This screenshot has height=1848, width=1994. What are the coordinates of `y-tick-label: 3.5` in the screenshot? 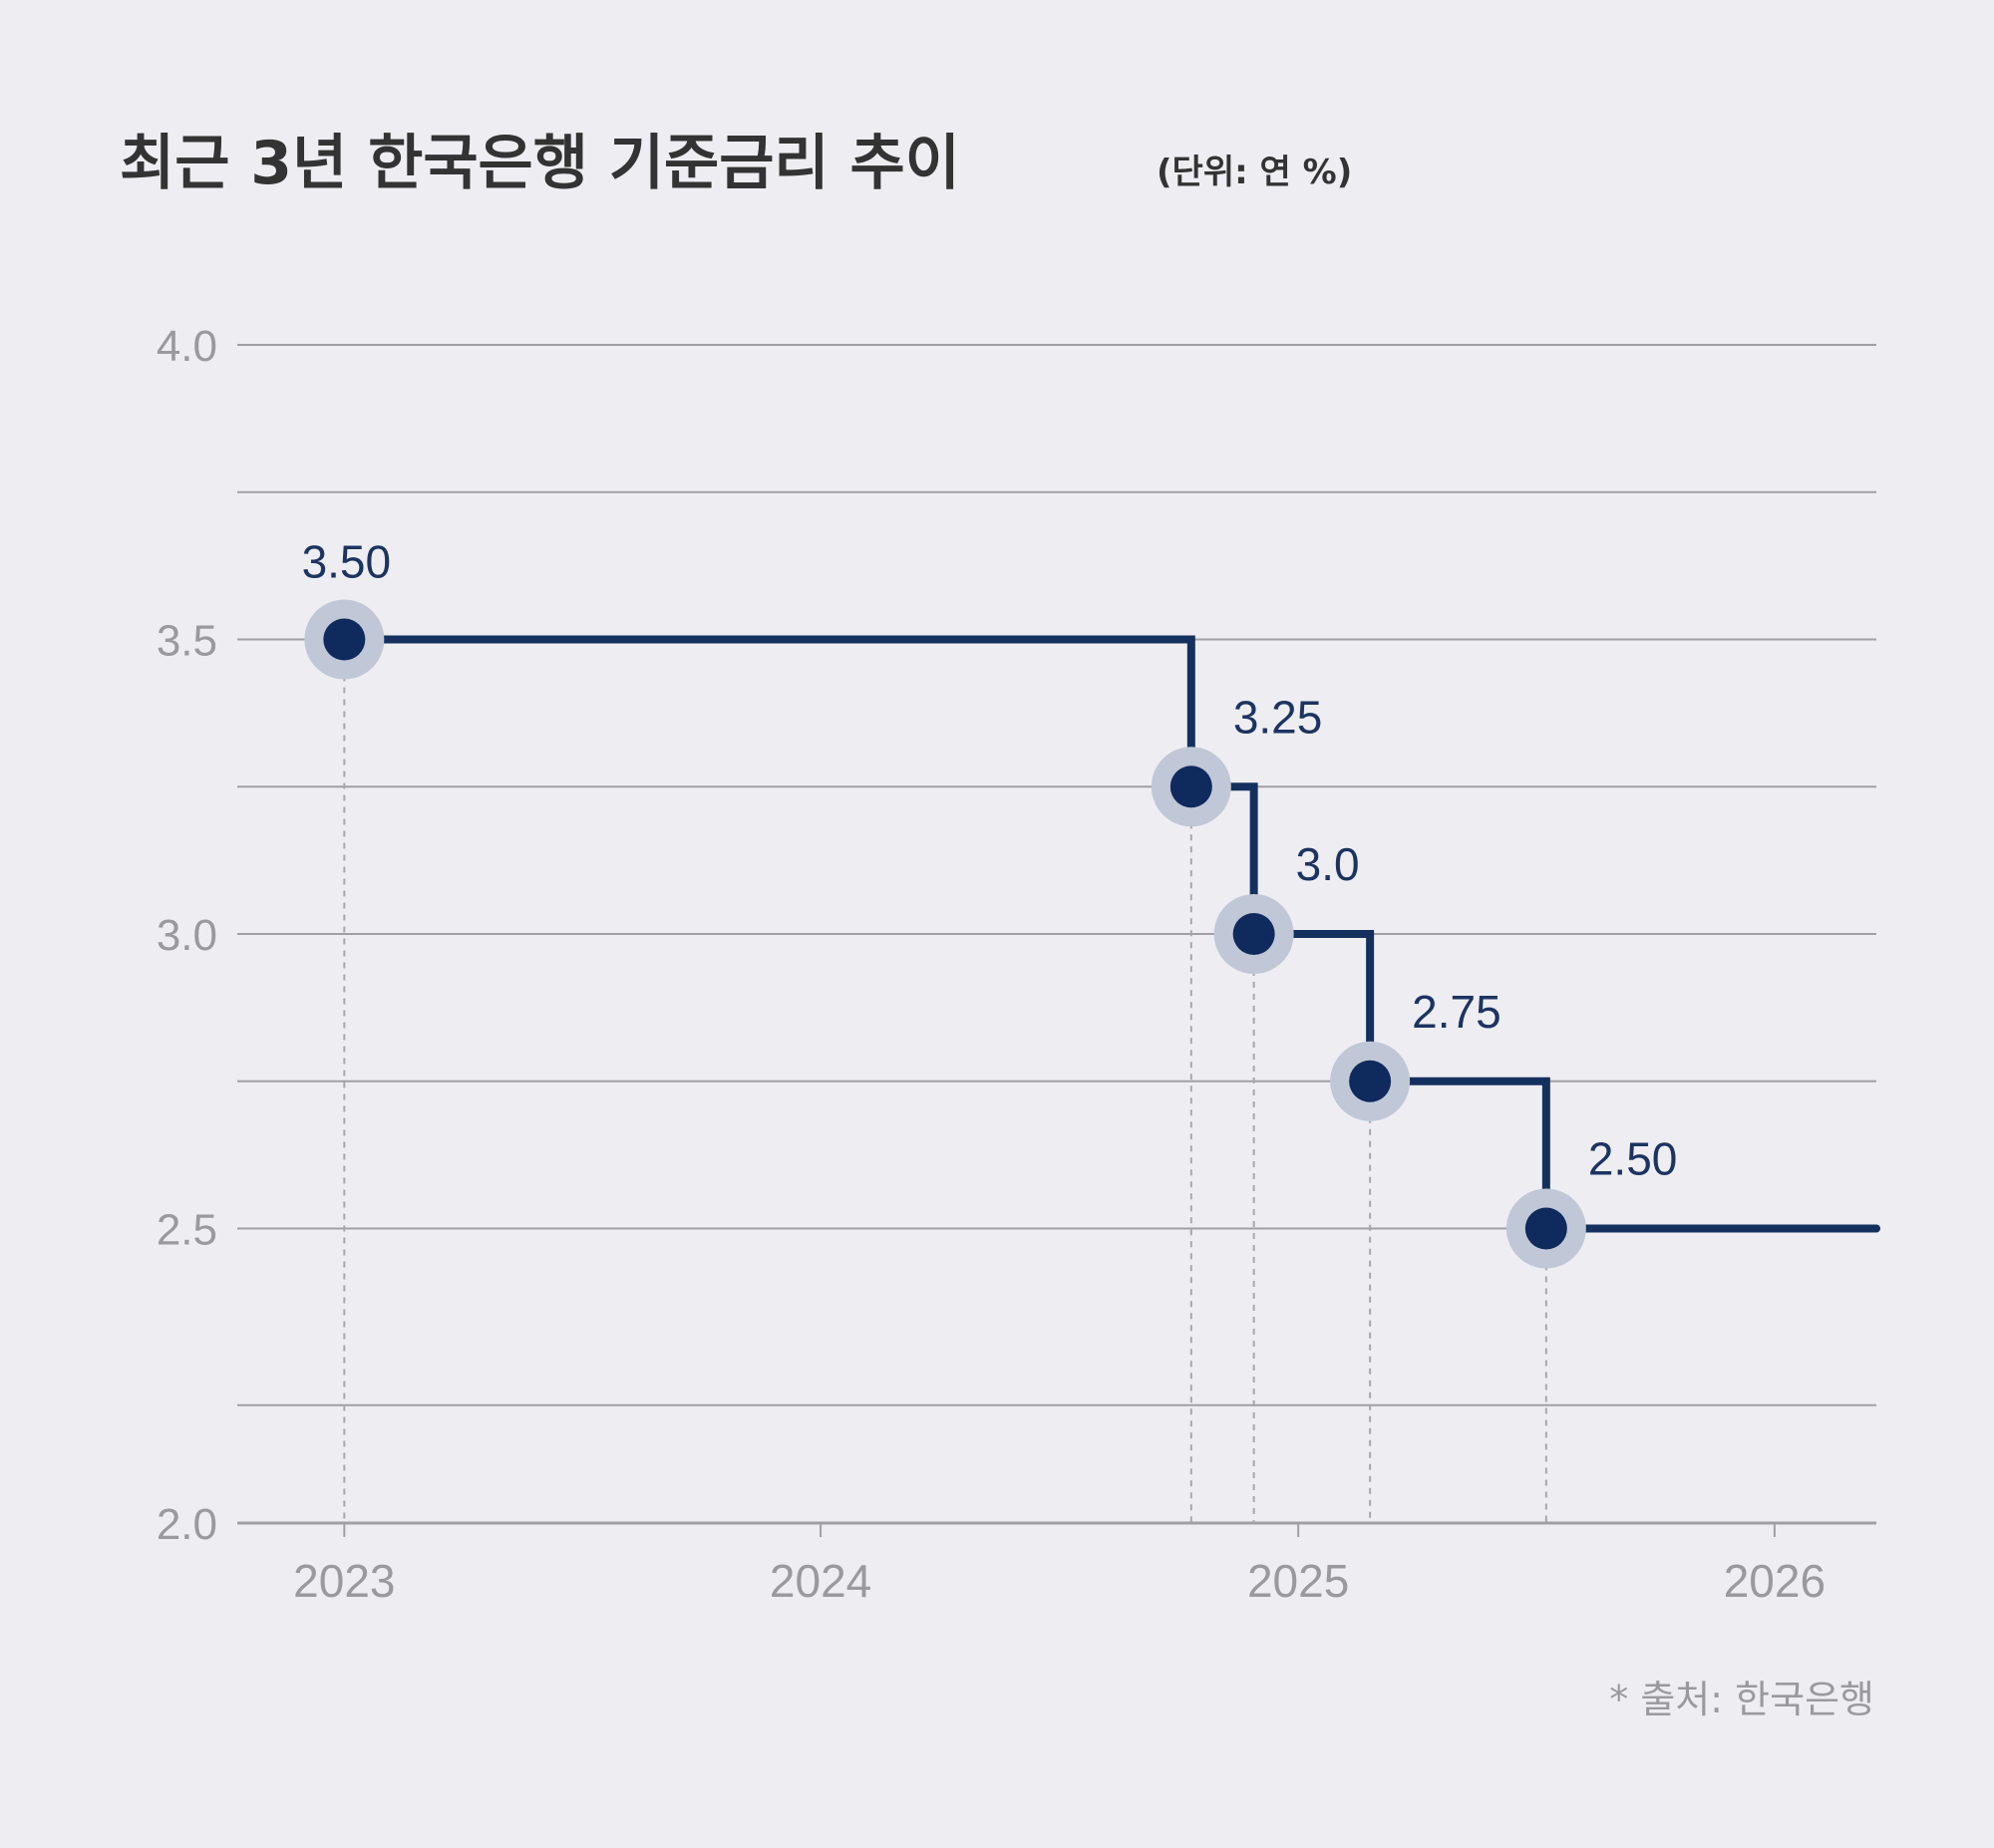 It's located at (187, 641).